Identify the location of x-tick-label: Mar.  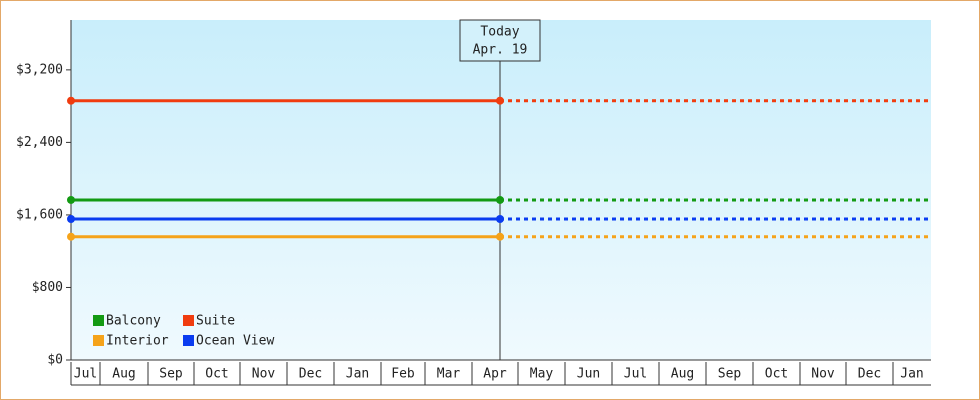
(449, 374).